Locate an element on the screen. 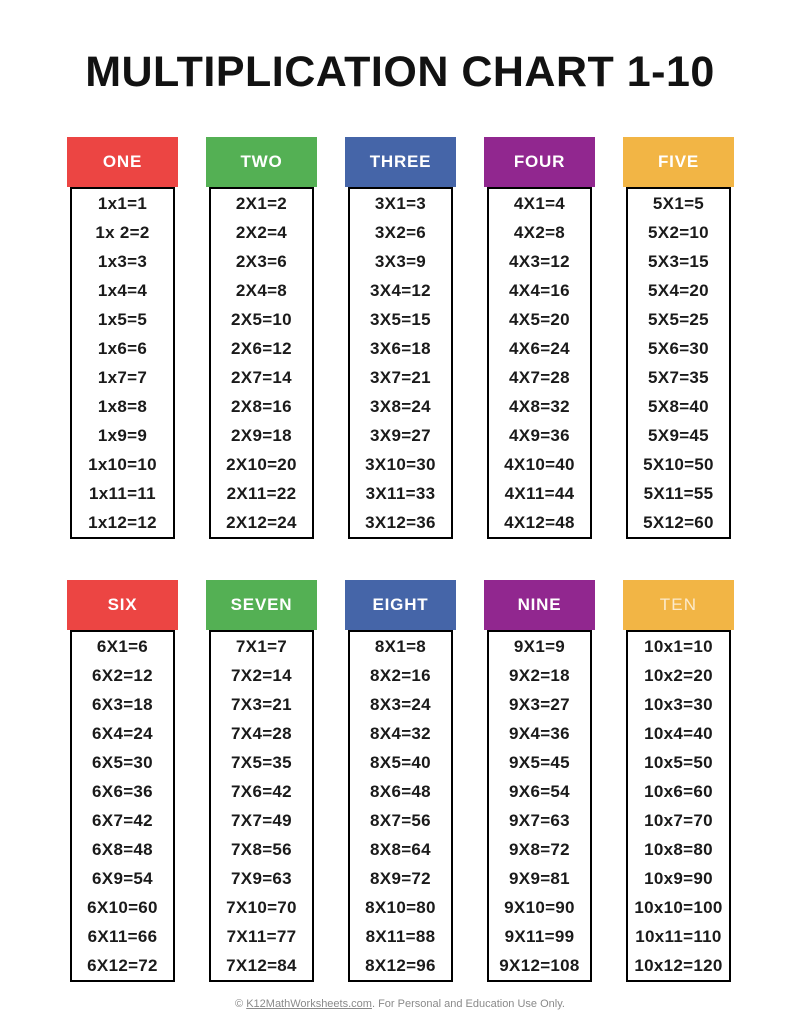 The width and height of the screenshot is (800, 1035). fact-row: 7X11=77 is located at coordinates (261, 936).